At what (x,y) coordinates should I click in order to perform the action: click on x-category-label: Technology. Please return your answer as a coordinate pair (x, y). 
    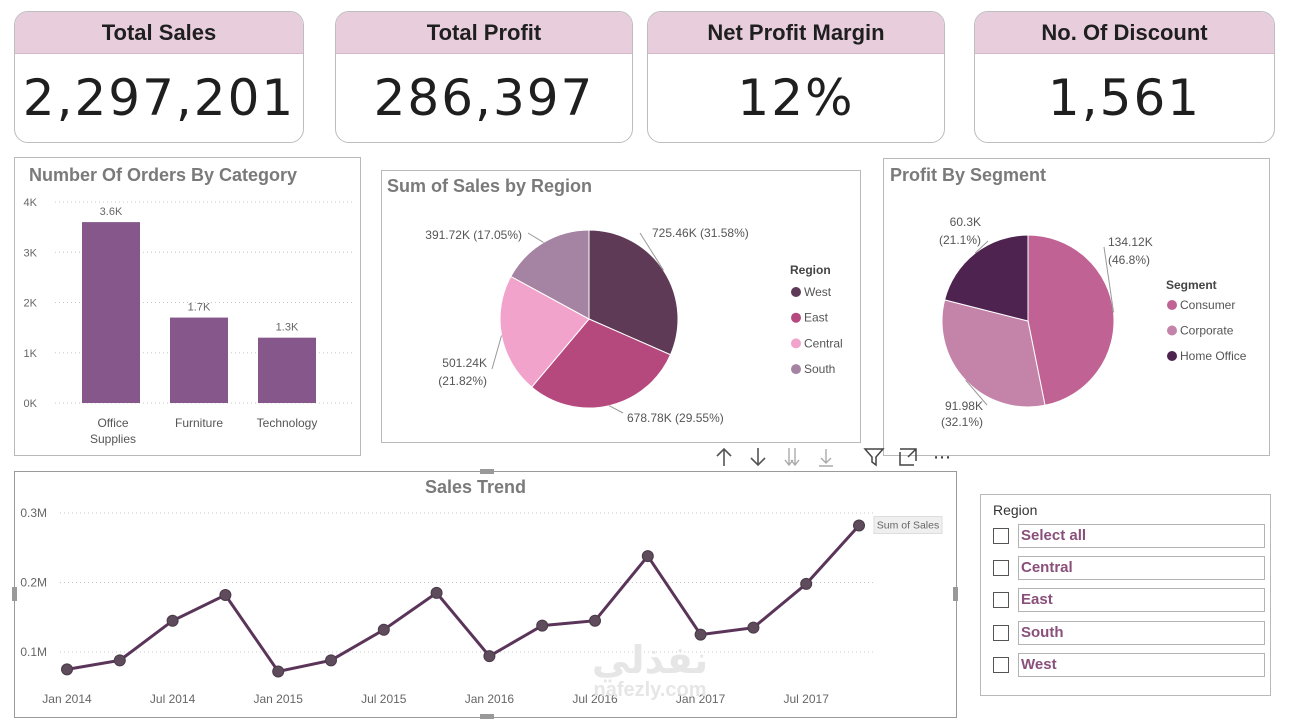
    Looking at the image, I should click on (287, 423).